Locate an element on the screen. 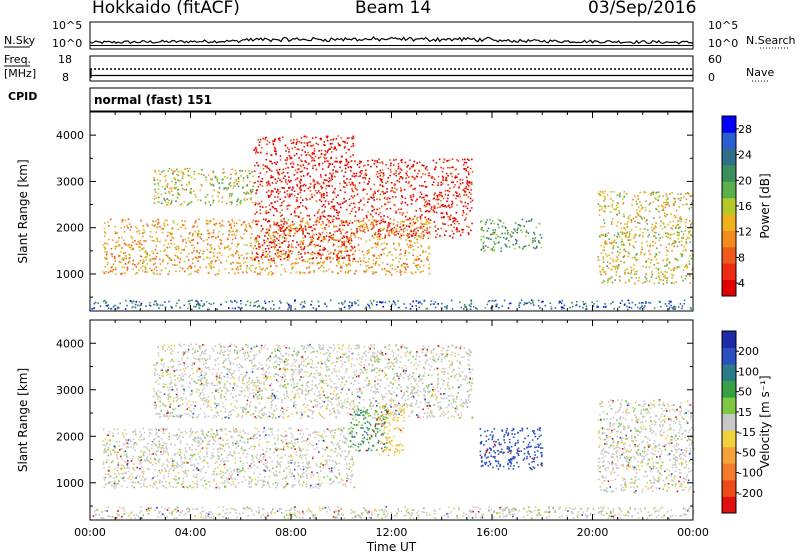 Image resolution: width=800 pixels, height=554 pixels. colorbar-tick-label-0-6: 28 is located at coordinates (745, 129).